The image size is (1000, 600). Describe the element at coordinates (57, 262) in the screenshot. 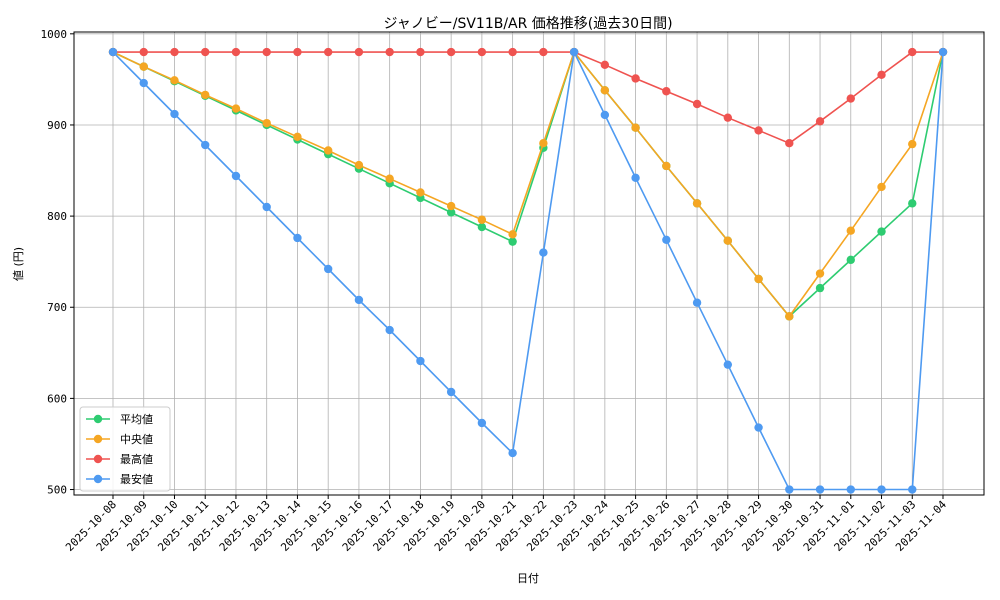

I see `y-axis: 500 600 700 800 900 1000` at that location.